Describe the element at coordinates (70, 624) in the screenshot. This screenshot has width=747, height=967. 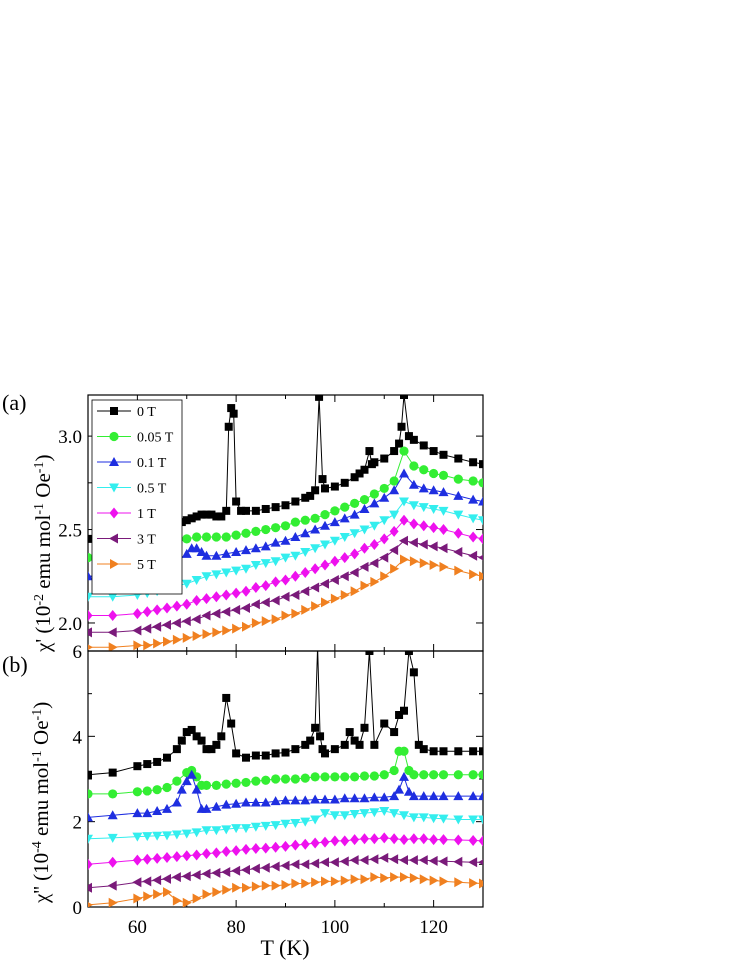
I see `y-tick-label: 2.0` at that location.